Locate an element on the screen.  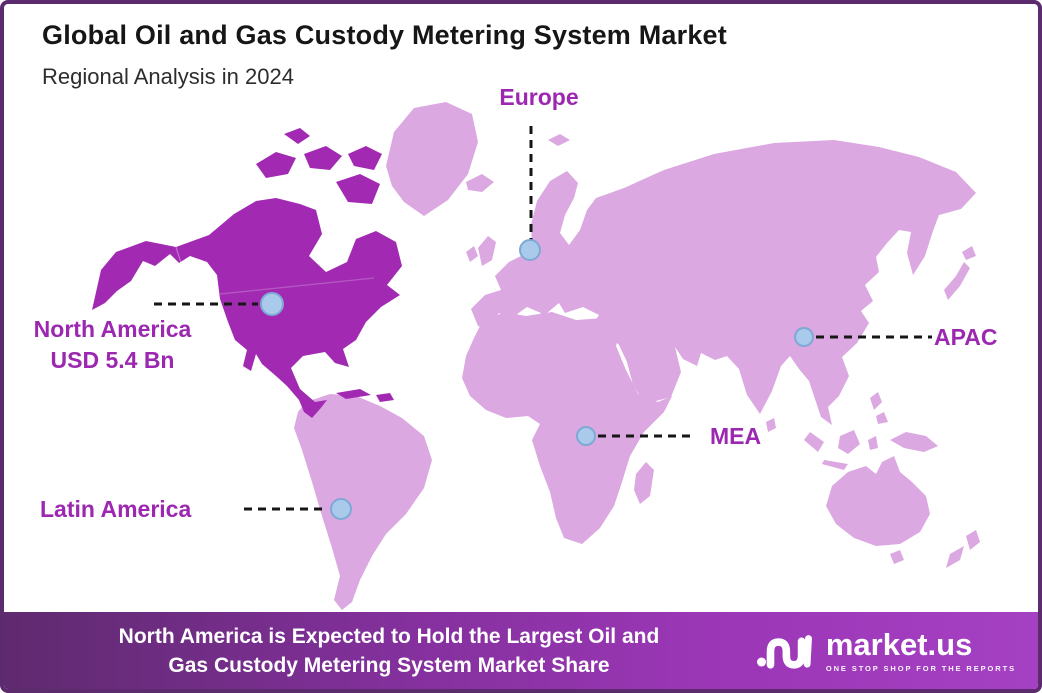
marker-apac is located at coordinates (804, 337).